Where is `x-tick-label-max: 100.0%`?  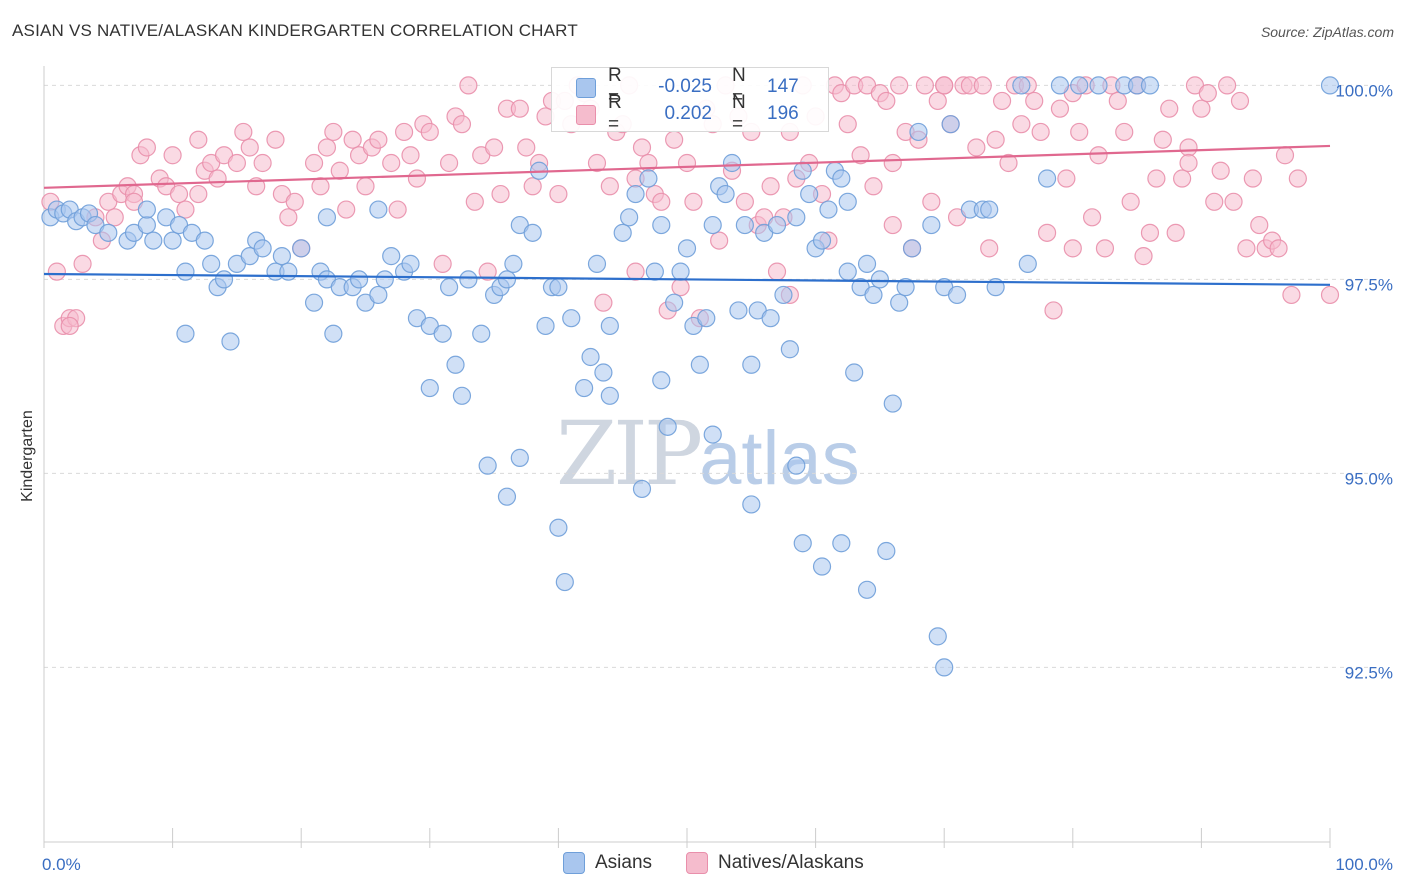 x-tick-label-max: 100.0% is located at coordinates (1364, 864).